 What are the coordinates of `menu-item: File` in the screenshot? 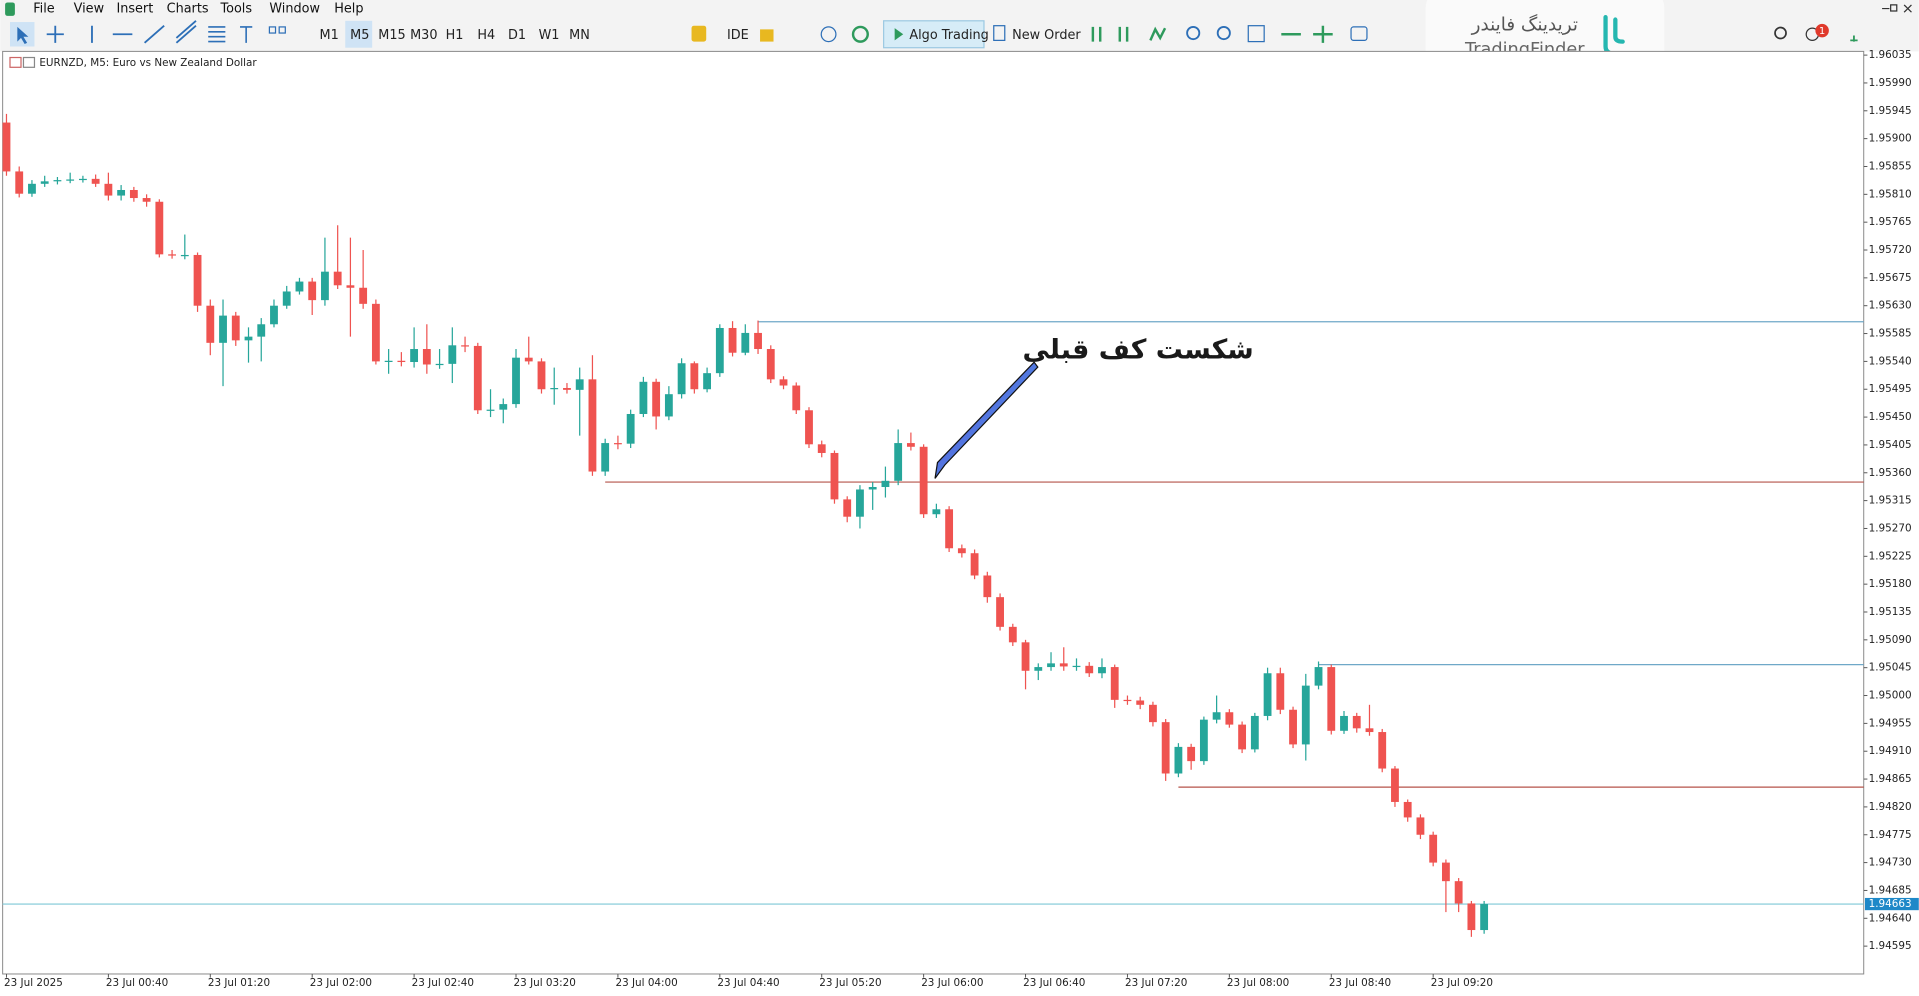 It's located at (44, 9).